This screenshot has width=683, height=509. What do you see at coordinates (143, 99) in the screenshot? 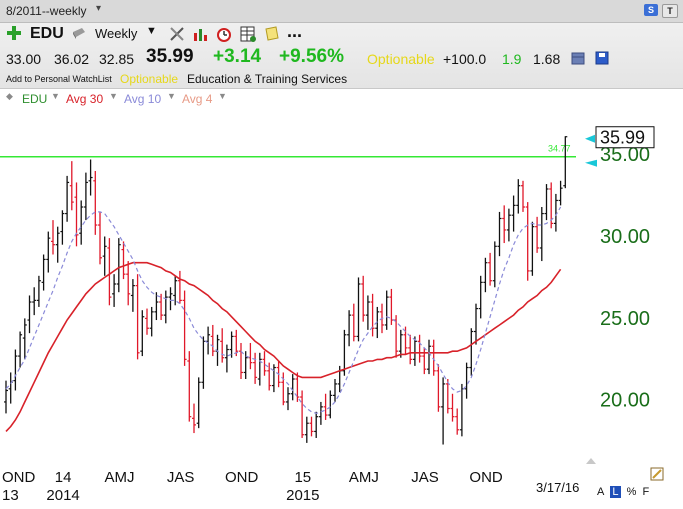
I see `legend-avg10: Avg 10` at bounding box center [143, 99].